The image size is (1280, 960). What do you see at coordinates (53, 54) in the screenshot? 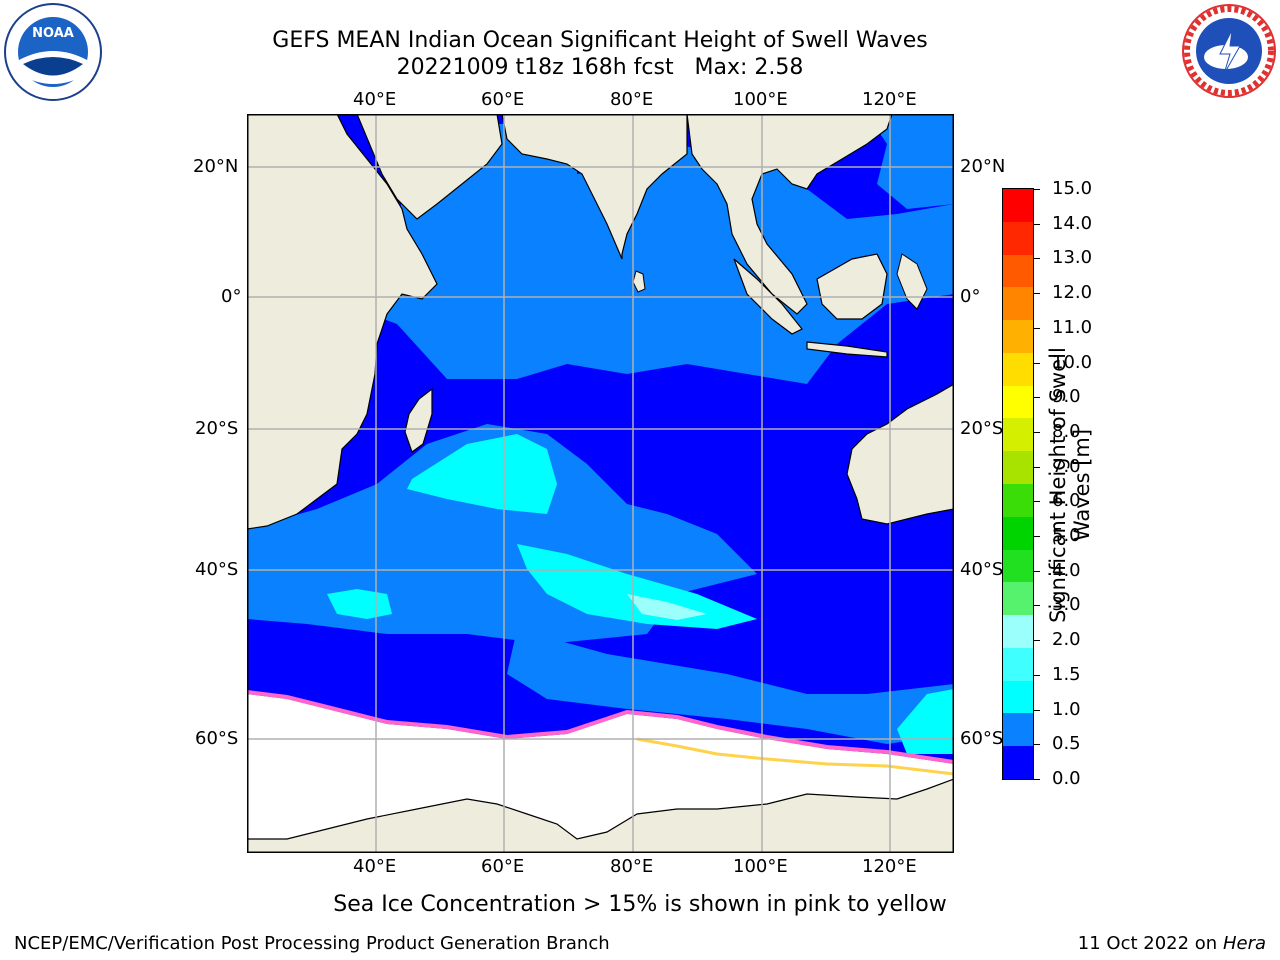
I see `noaa-logo: NOAA` at bounding box center [53, 54].